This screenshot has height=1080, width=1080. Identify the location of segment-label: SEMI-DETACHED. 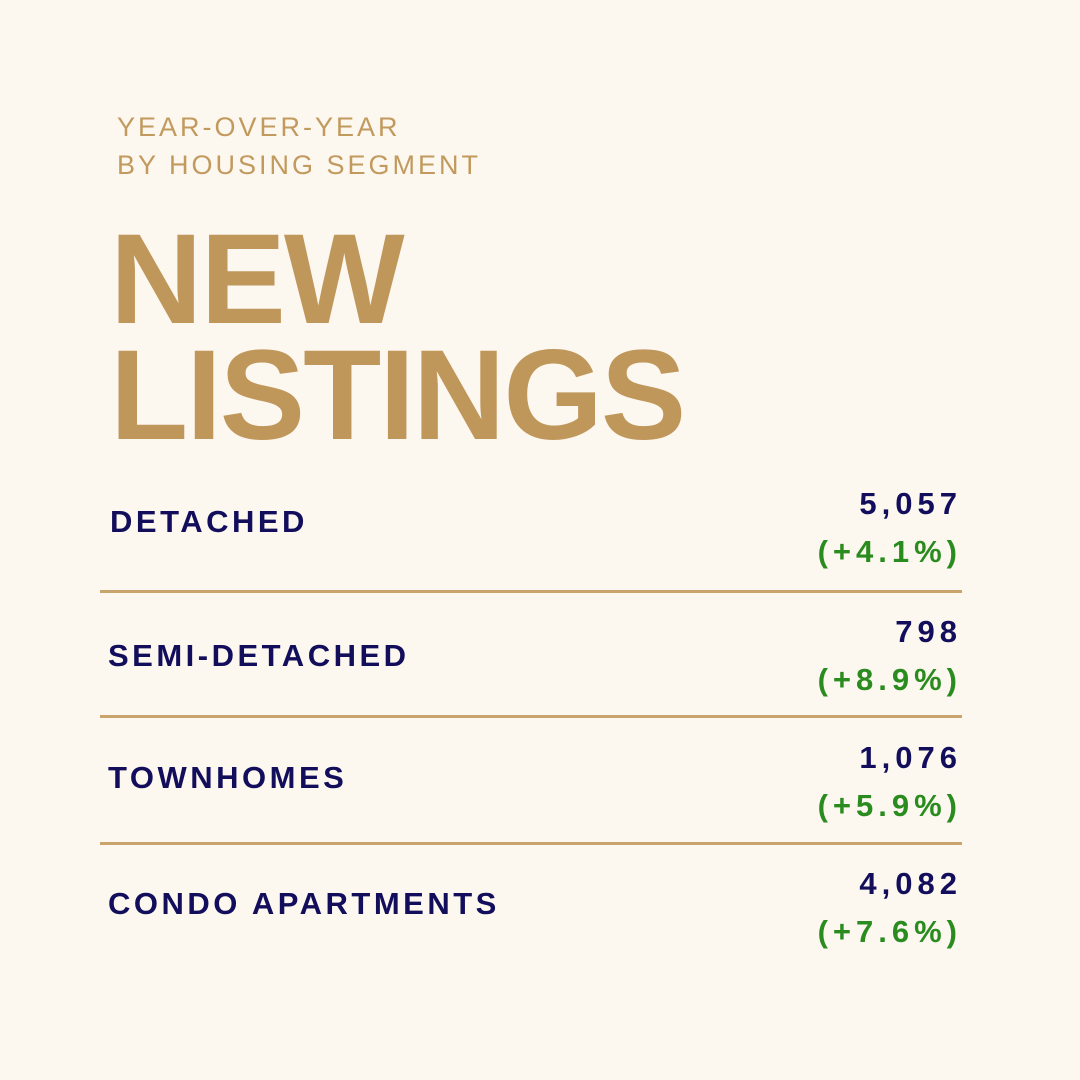
(259, 655).